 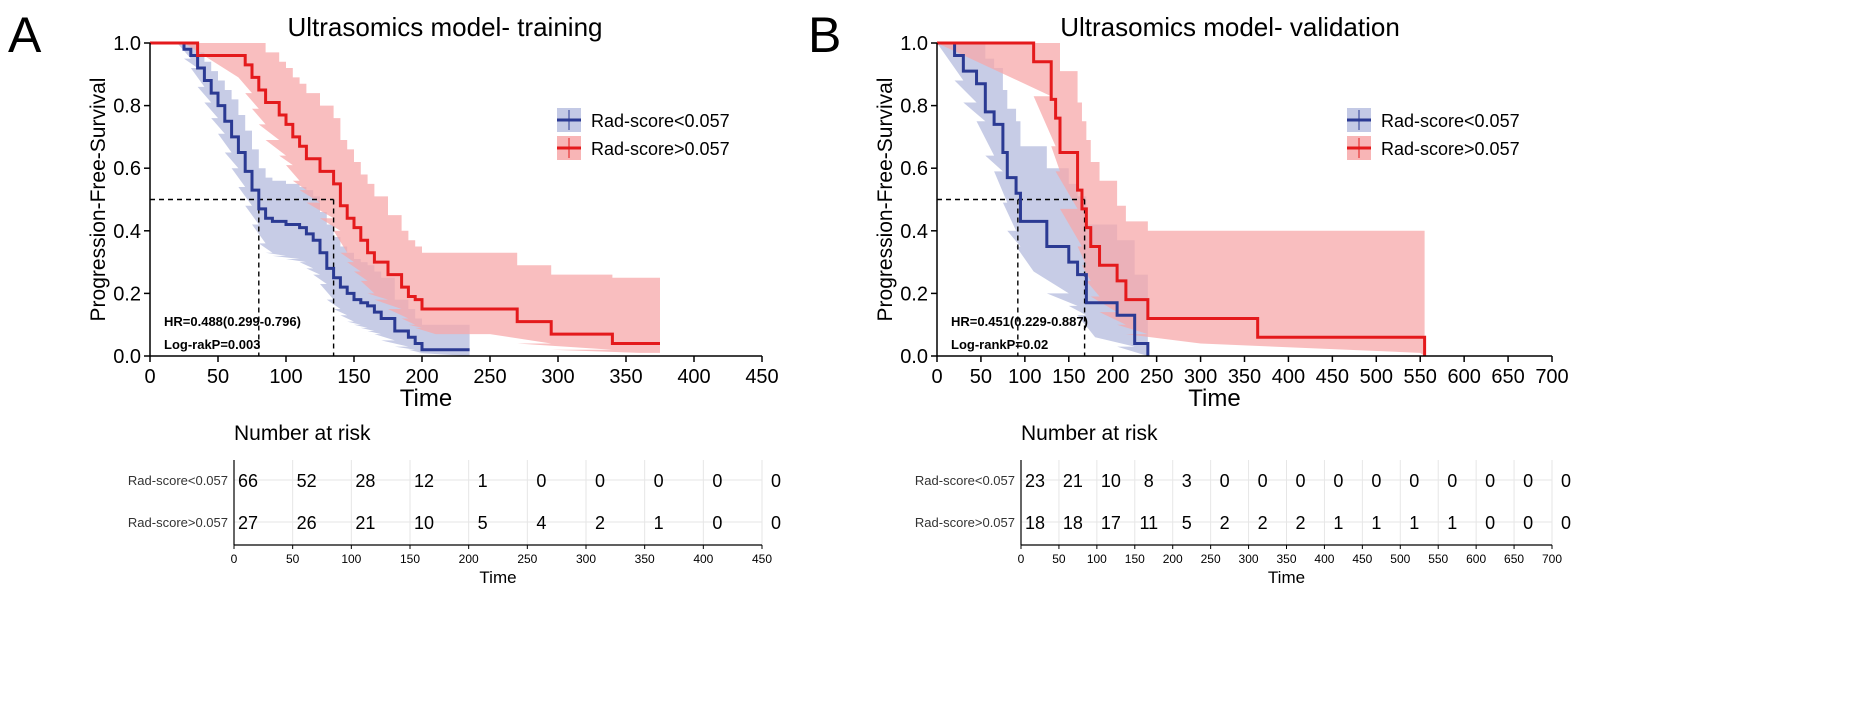 What do you see at coordinates (1089, 433) in the screenshot?
I see `risk-table-title: Number at risk` at bounding box center [1089, 433].